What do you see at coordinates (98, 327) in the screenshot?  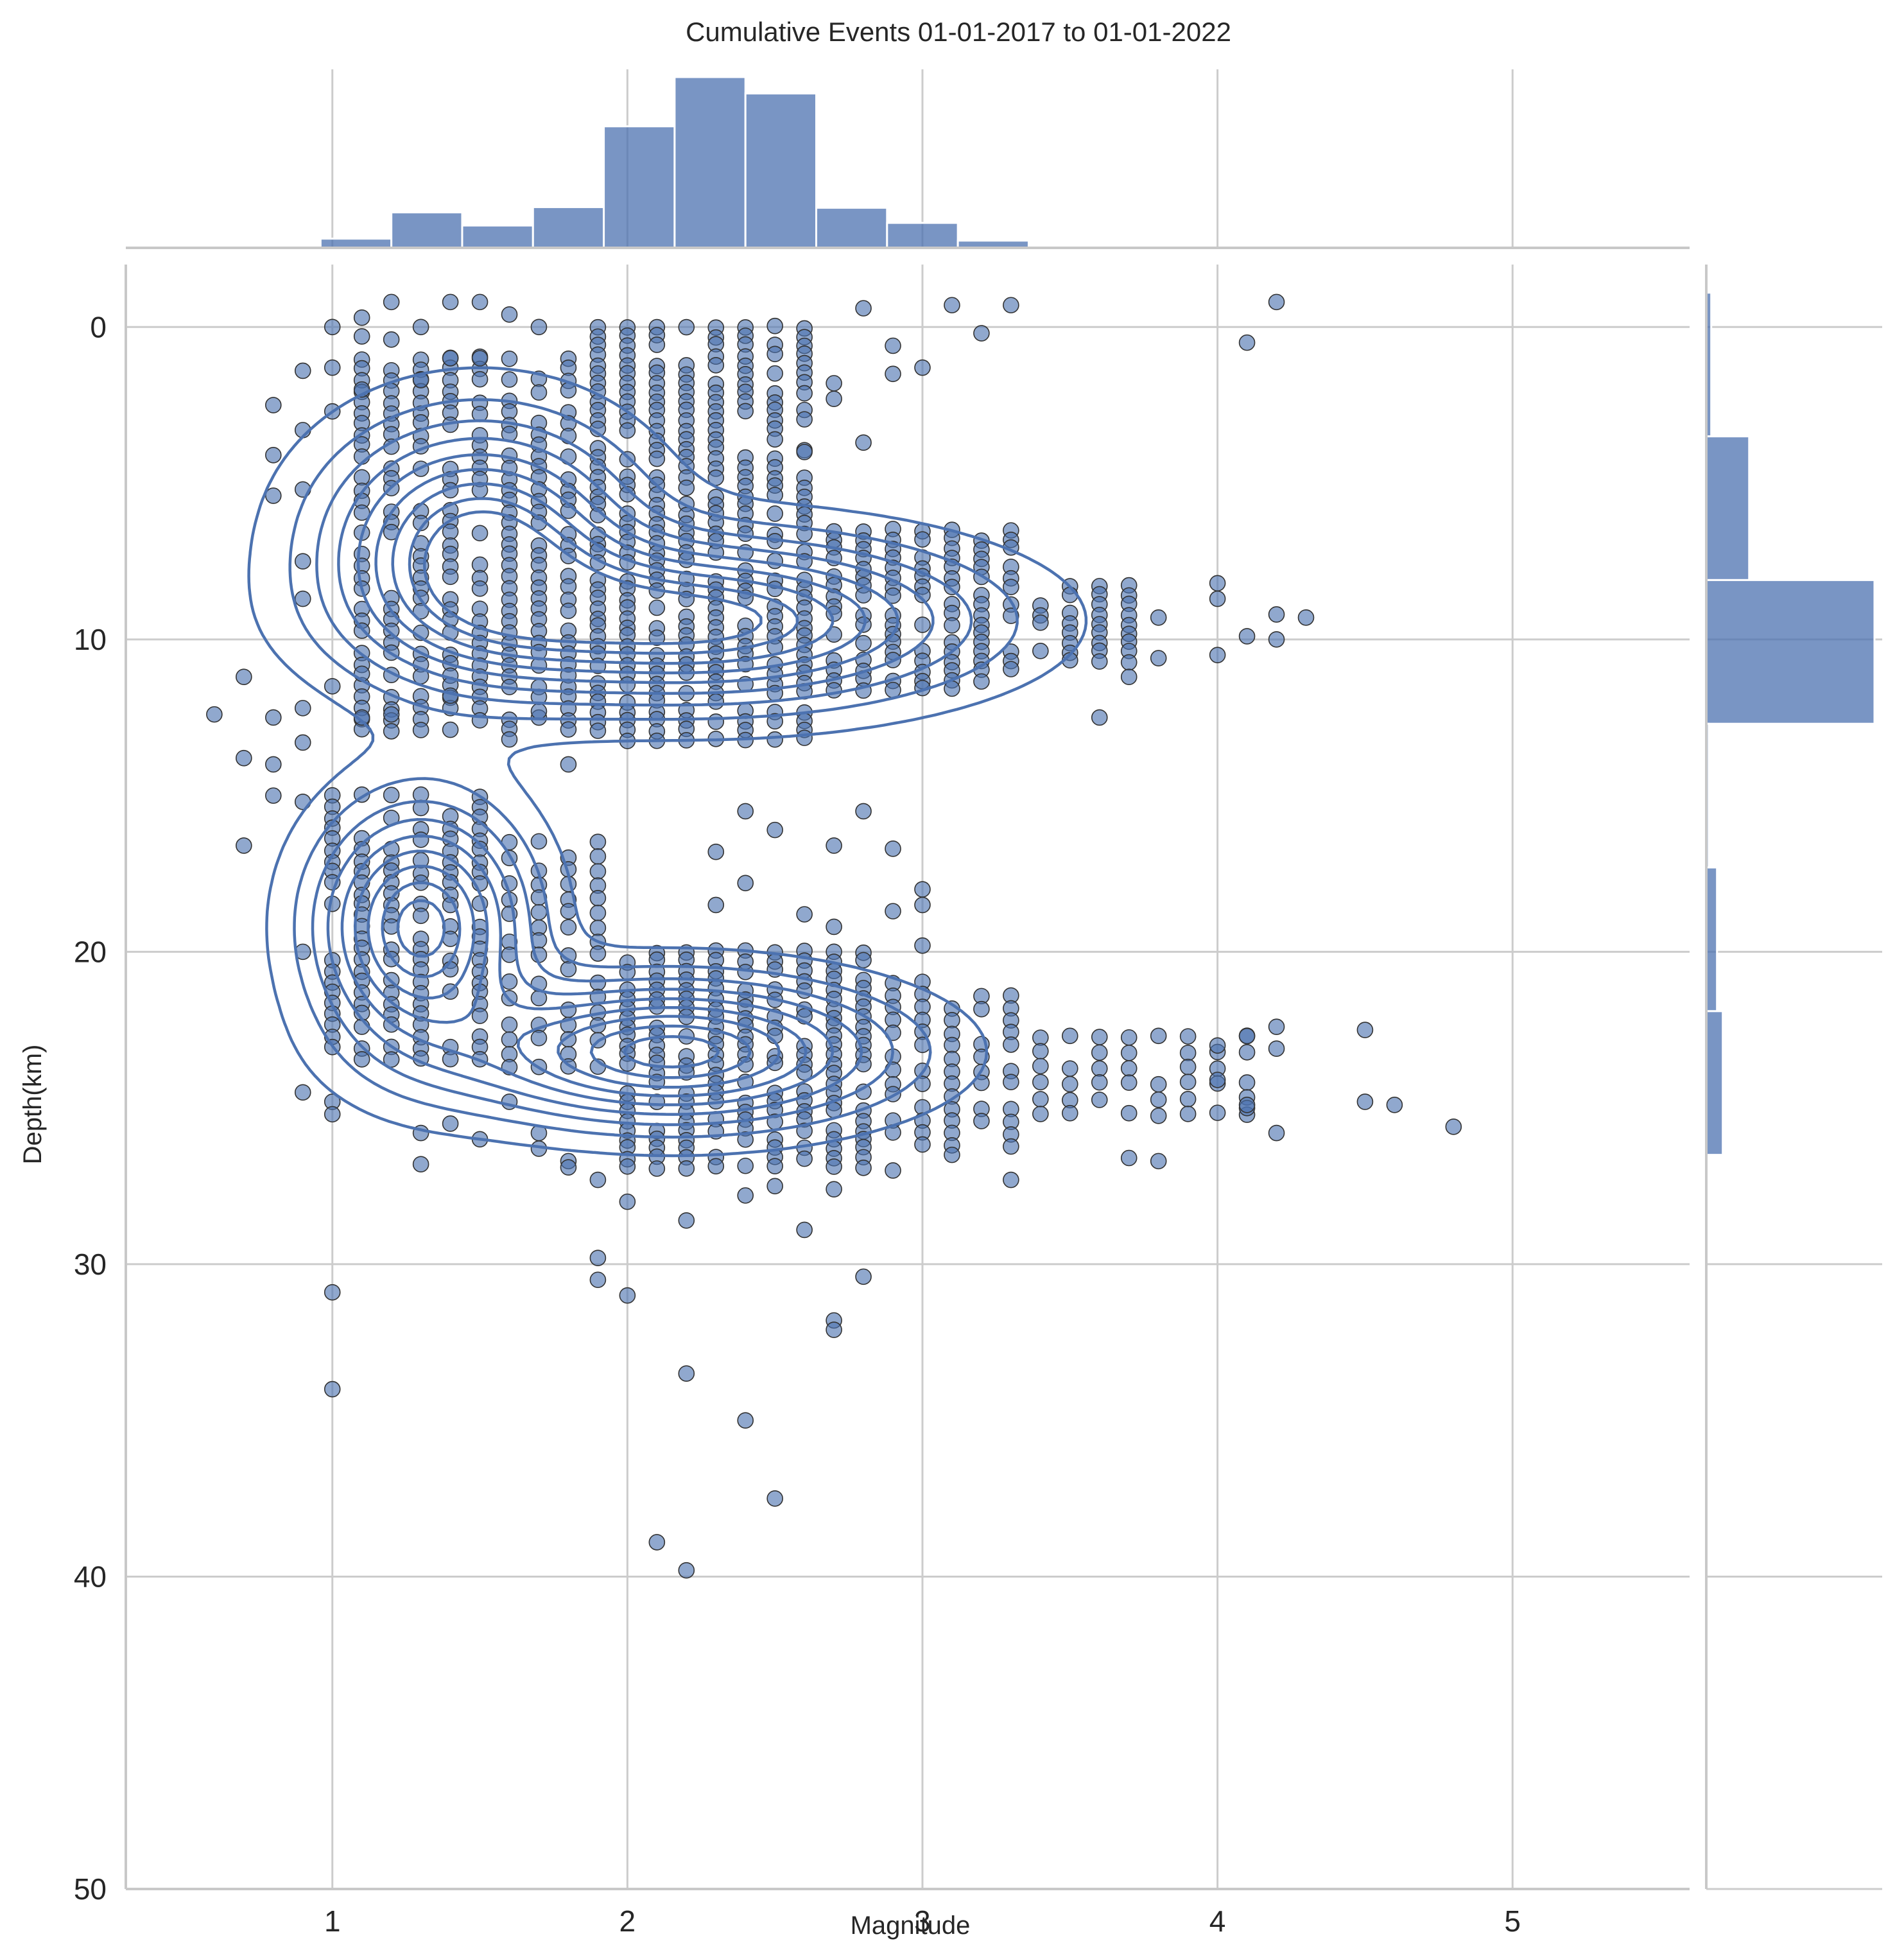 I see `y-tick-label: 0` at bounding box center [98, 327].